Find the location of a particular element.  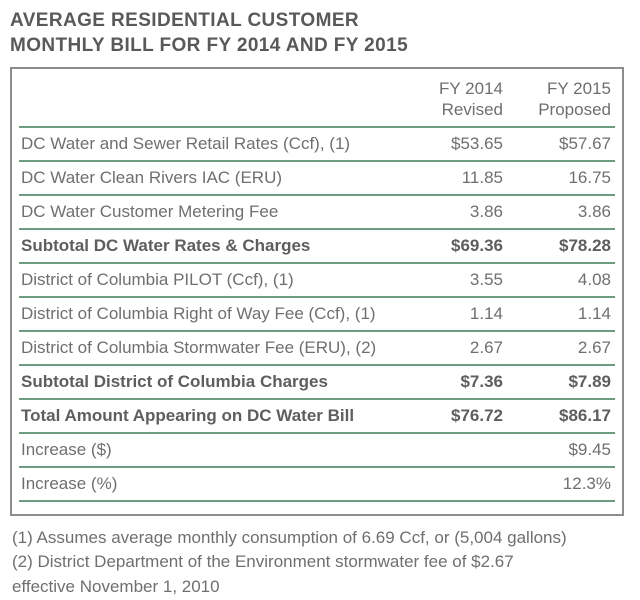

row-value-fy2014: $7.36 is located at coordinates (481, 381).